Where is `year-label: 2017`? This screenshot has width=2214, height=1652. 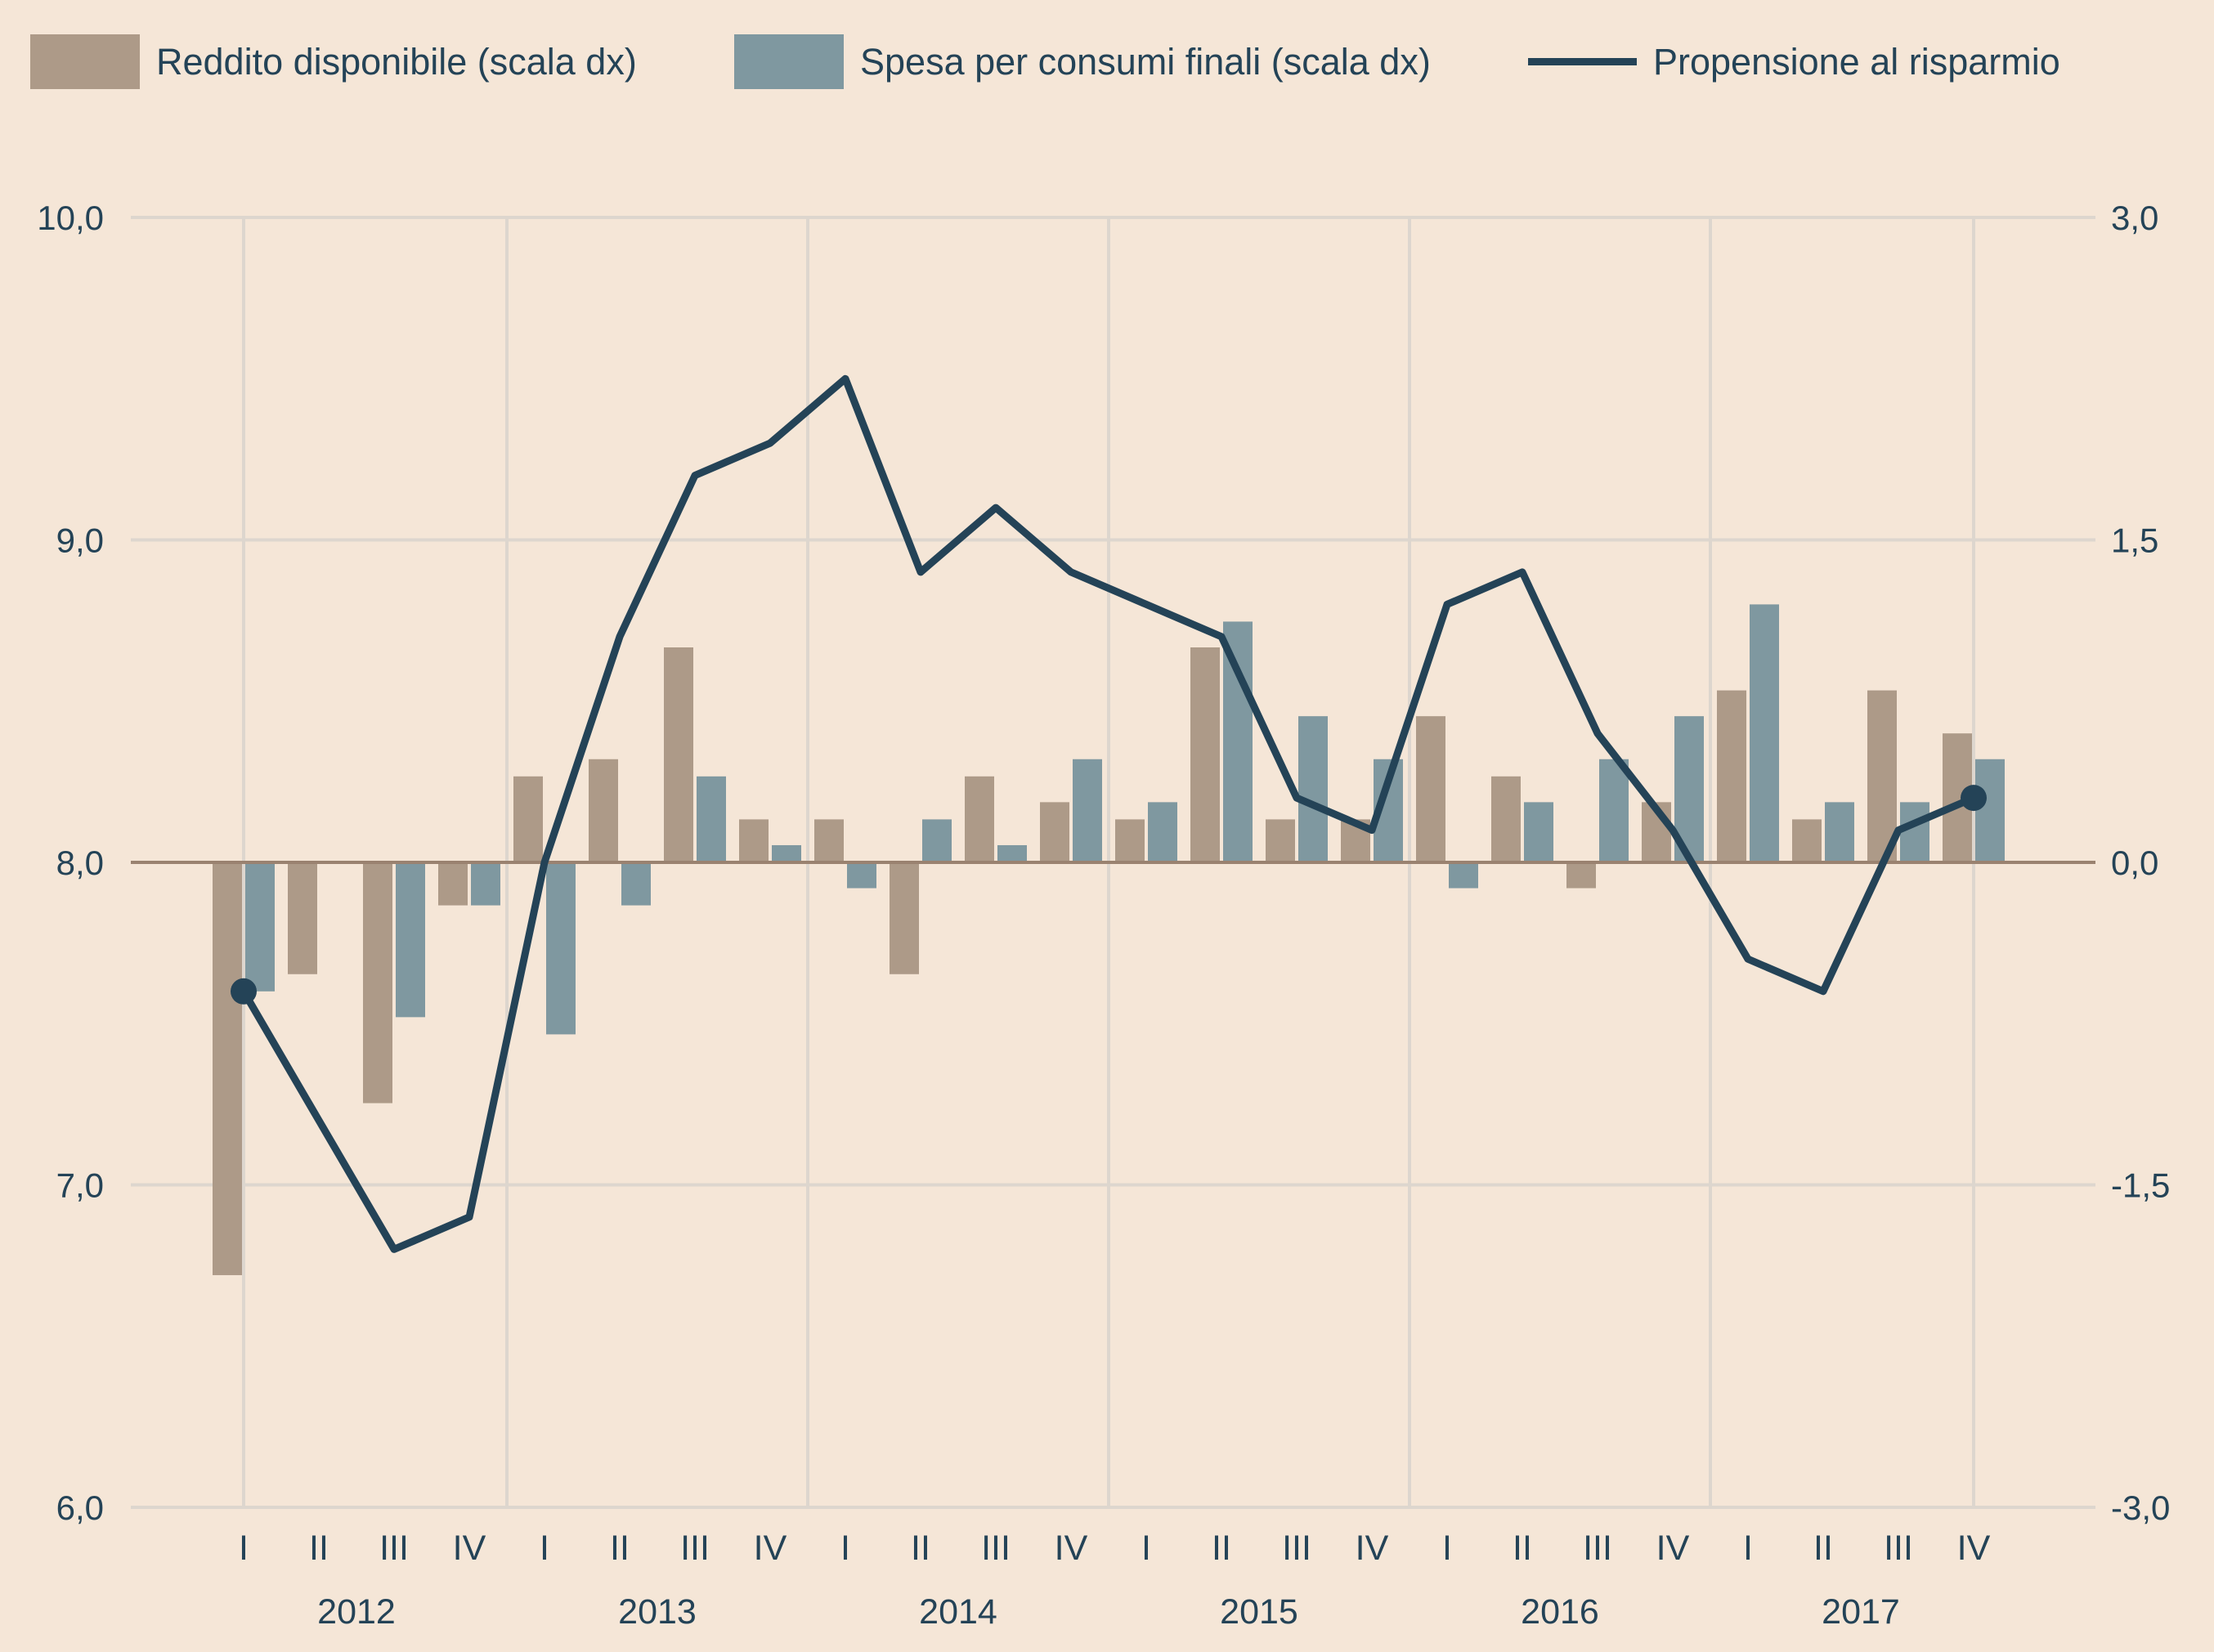
year-label: 2017 is located at coordinates (1861, 1612).